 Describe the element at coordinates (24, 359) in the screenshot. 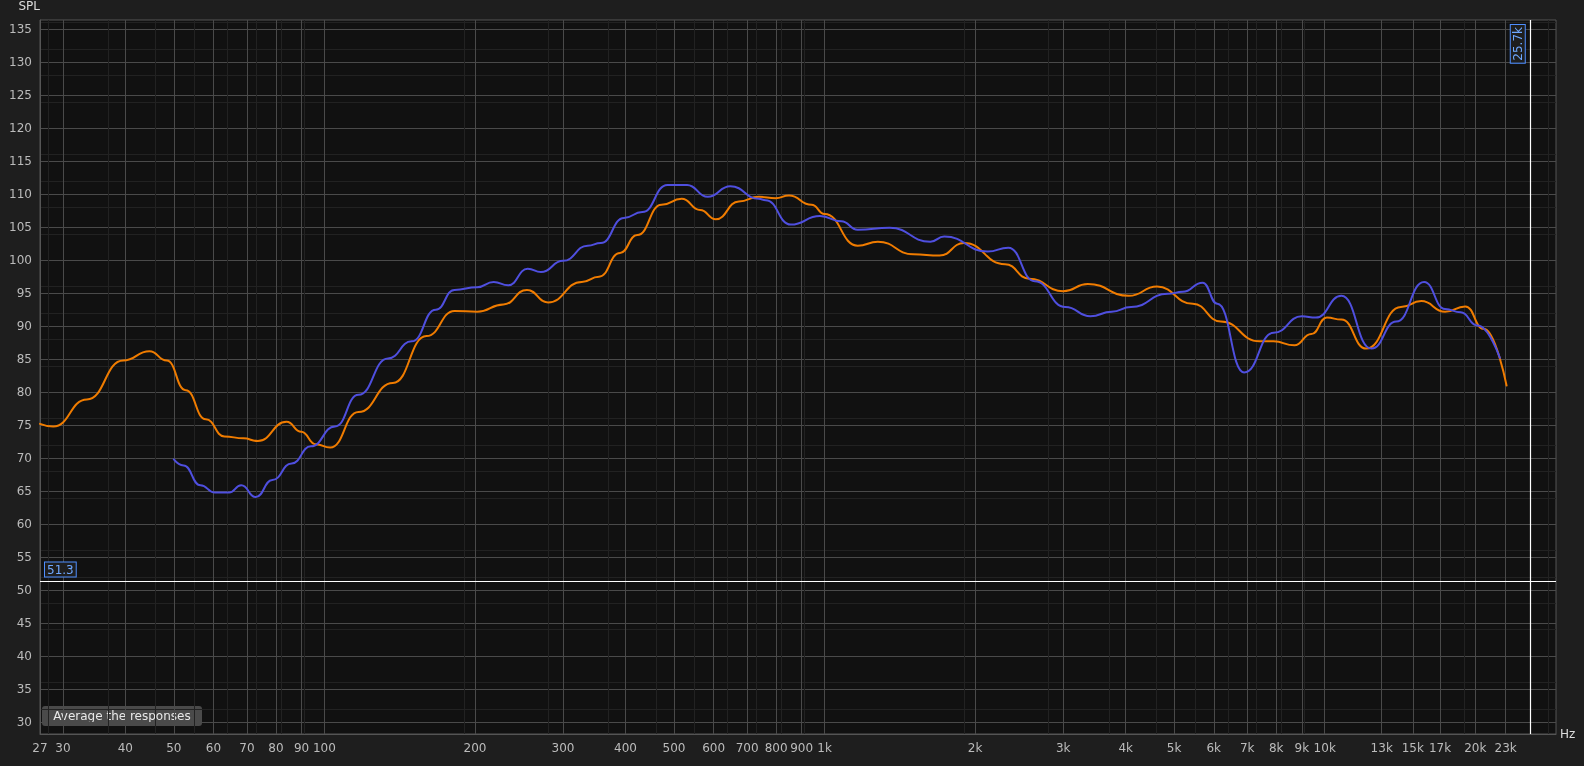

I see `y-tick-label: 85` at that location.